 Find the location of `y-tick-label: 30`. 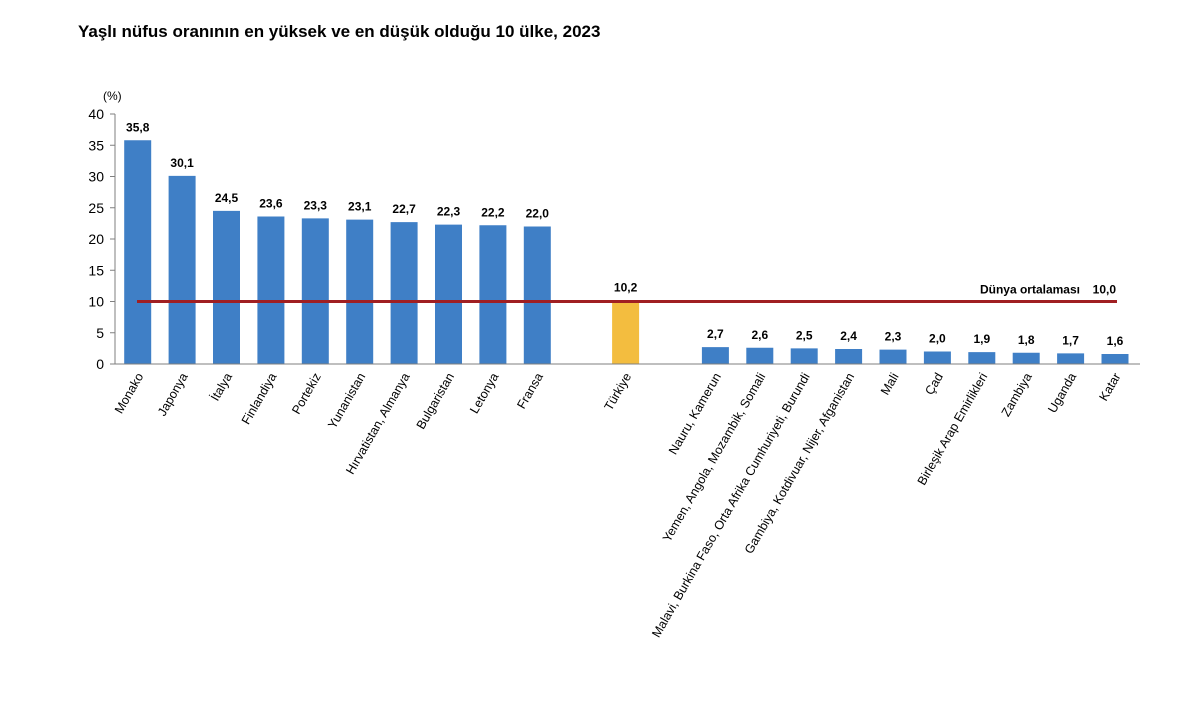

y-tick-label: 30 is located at coordinates (96, 177).